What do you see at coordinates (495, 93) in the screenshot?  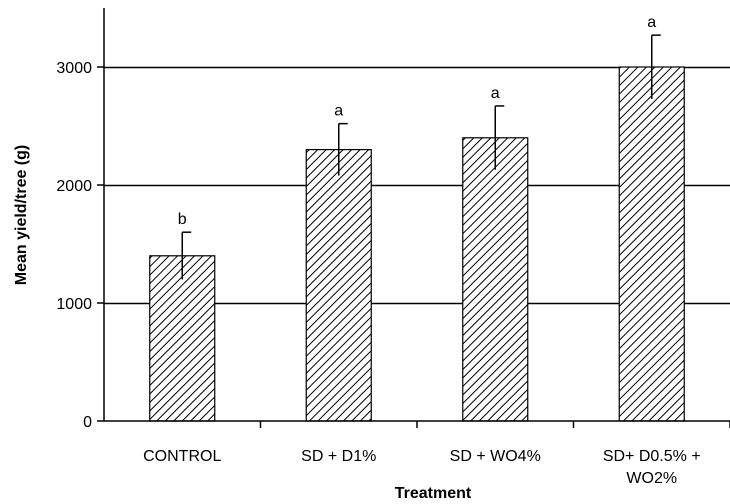 I see `significance-label-2: a` at bounding box center [495, 93].